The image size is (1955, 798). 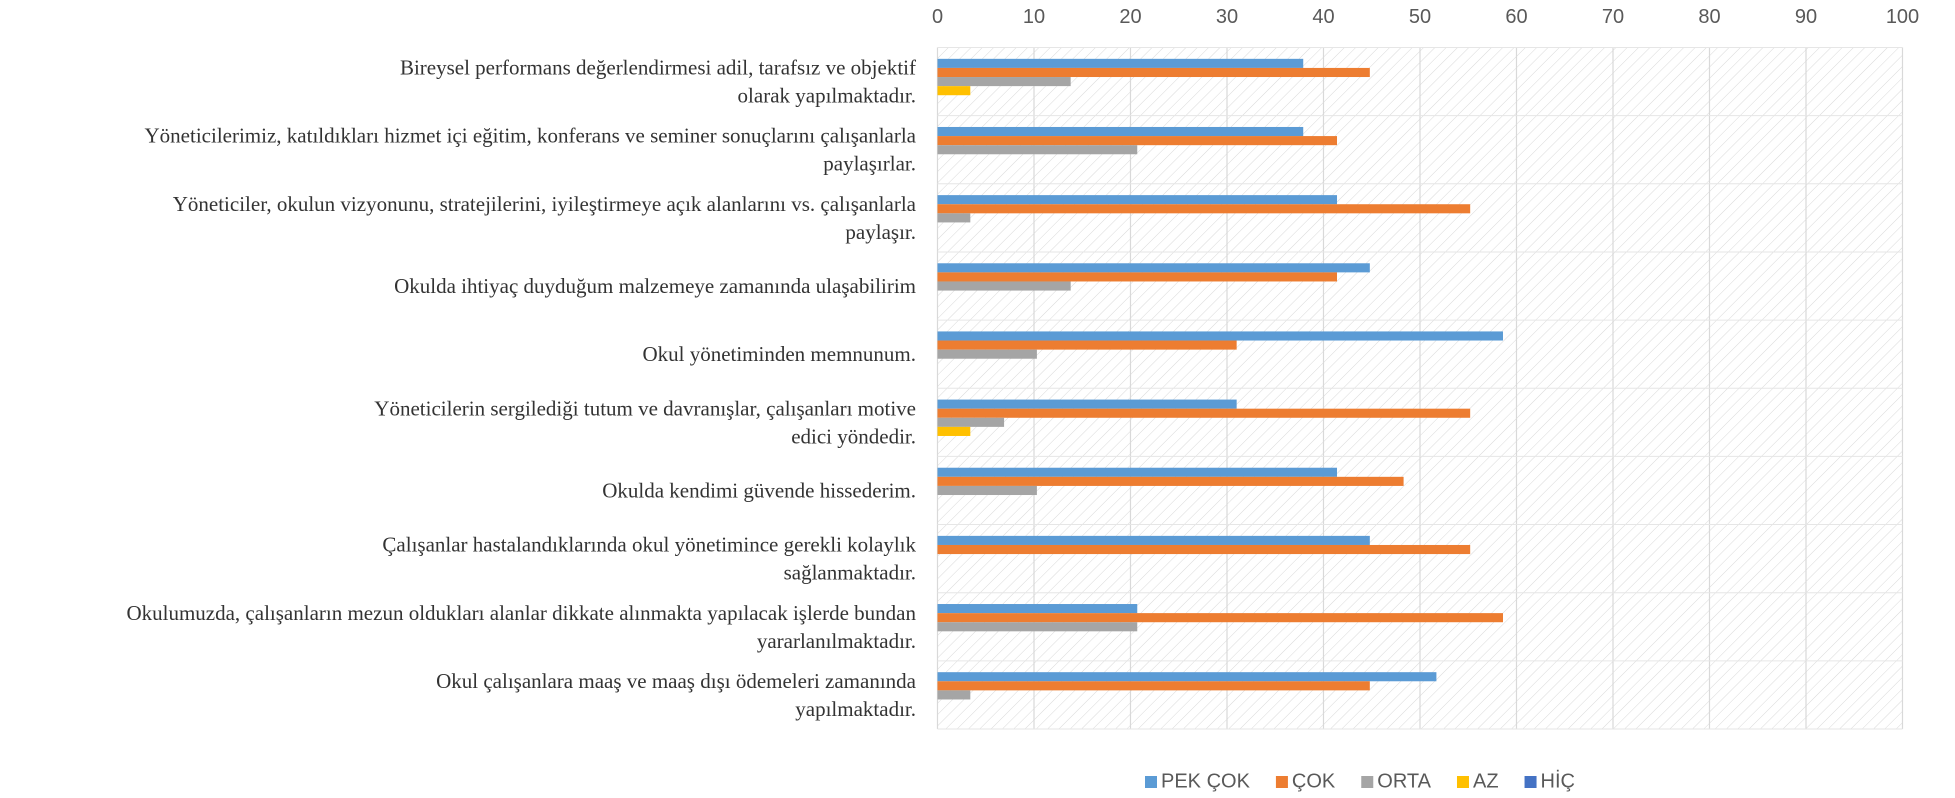 I want to click on x-tick-label: 50, so click(x=1420, y=17).